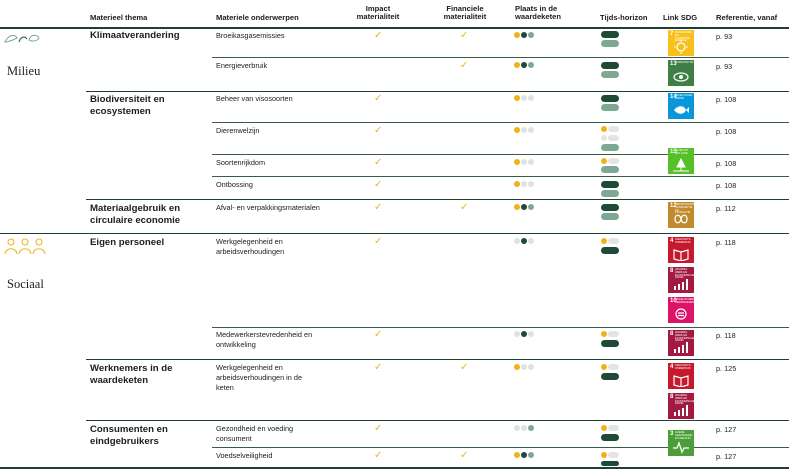  Describe the element at coordinates (24, 71) in the screenshot. I see `category-environment: Milieu` at that location.